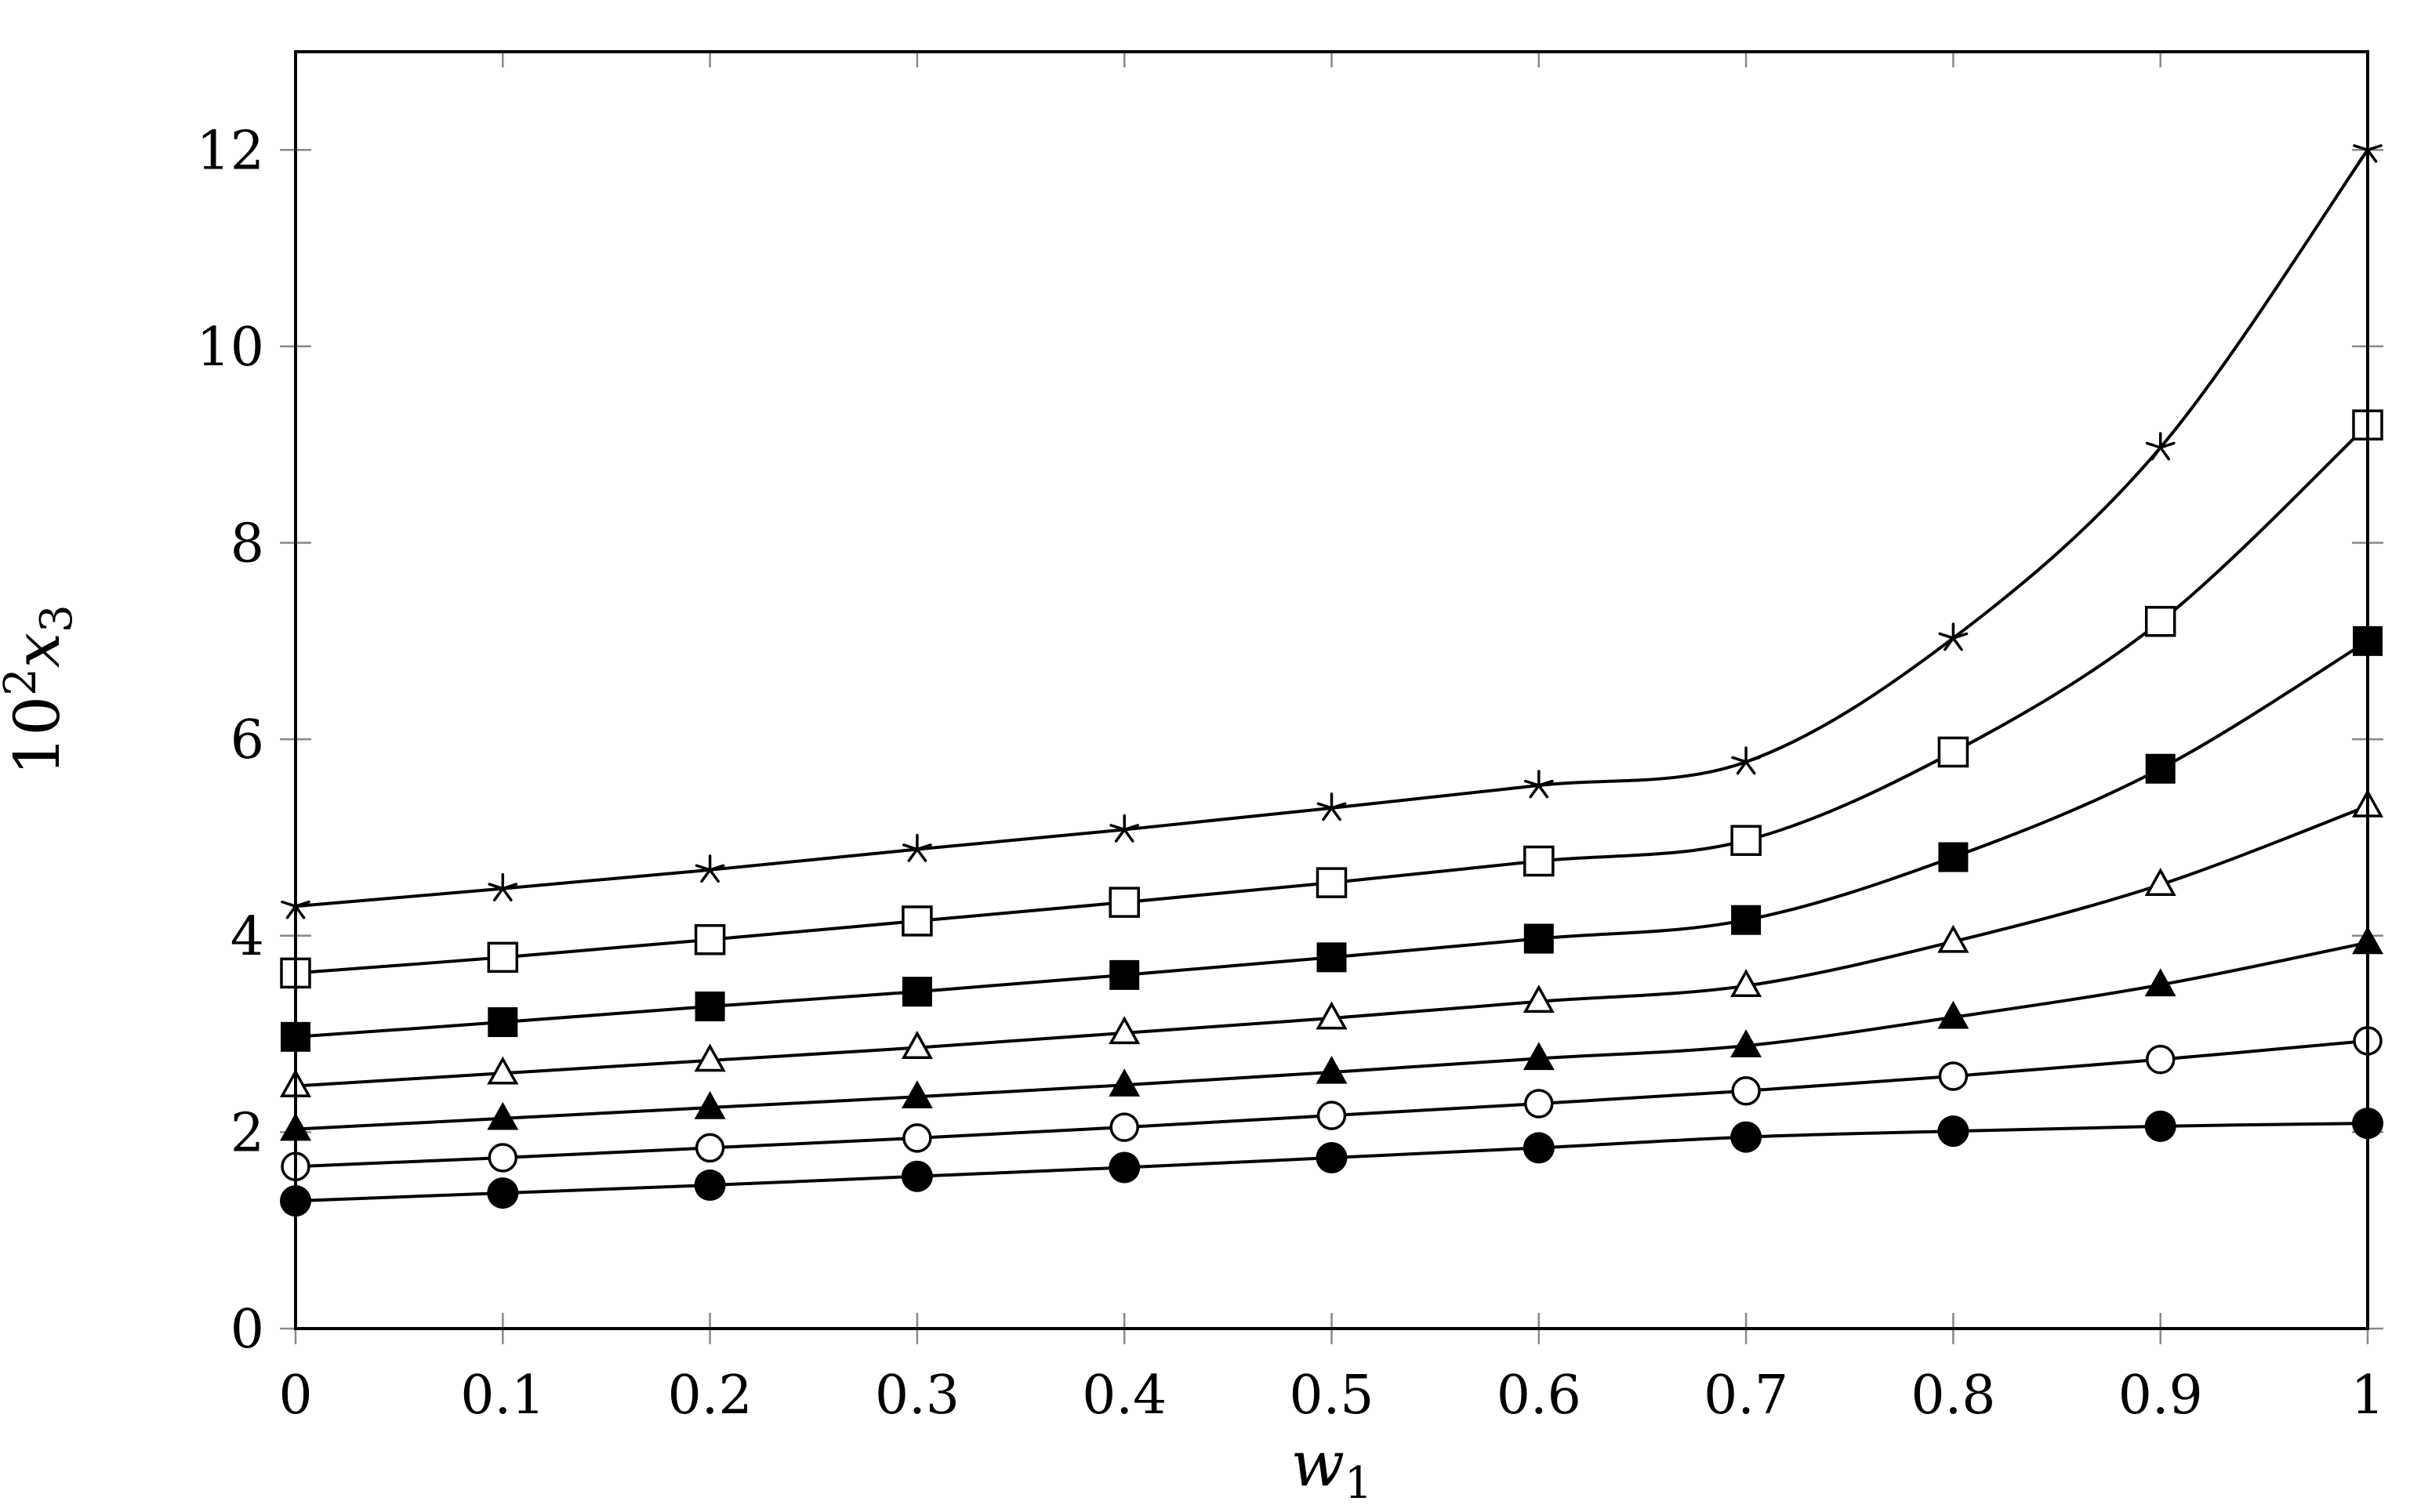 The image size is (2410, 1512). I want to click on x-tick-label: 0, so click(295, 1396).